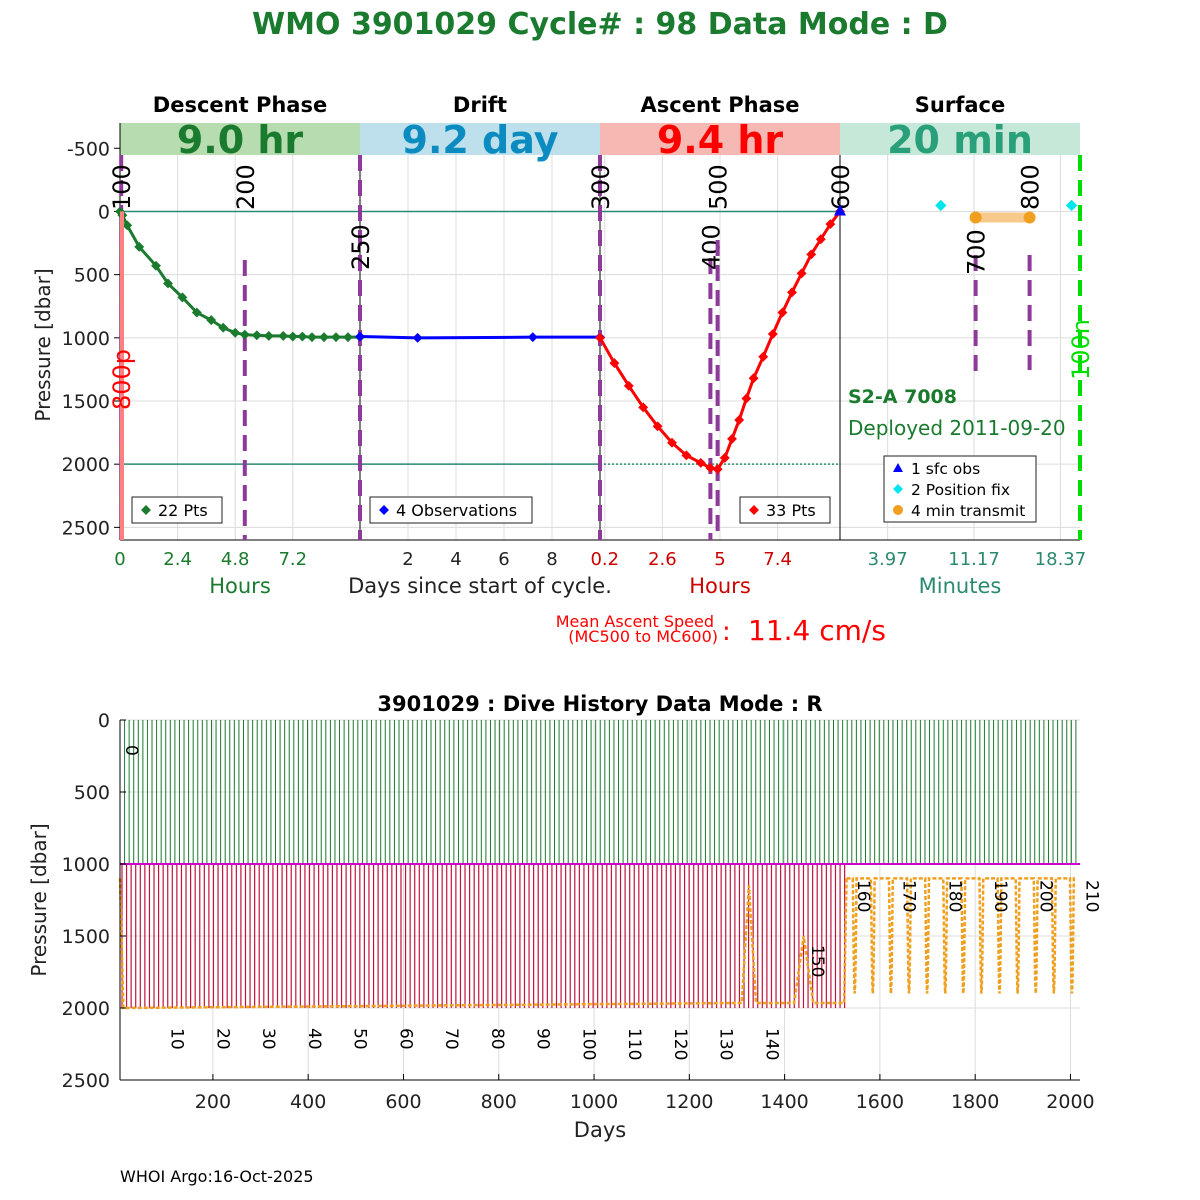  Describe the element at coordinates (817, 961) in the screenshot. I see `cycle-label: 150` at that location.